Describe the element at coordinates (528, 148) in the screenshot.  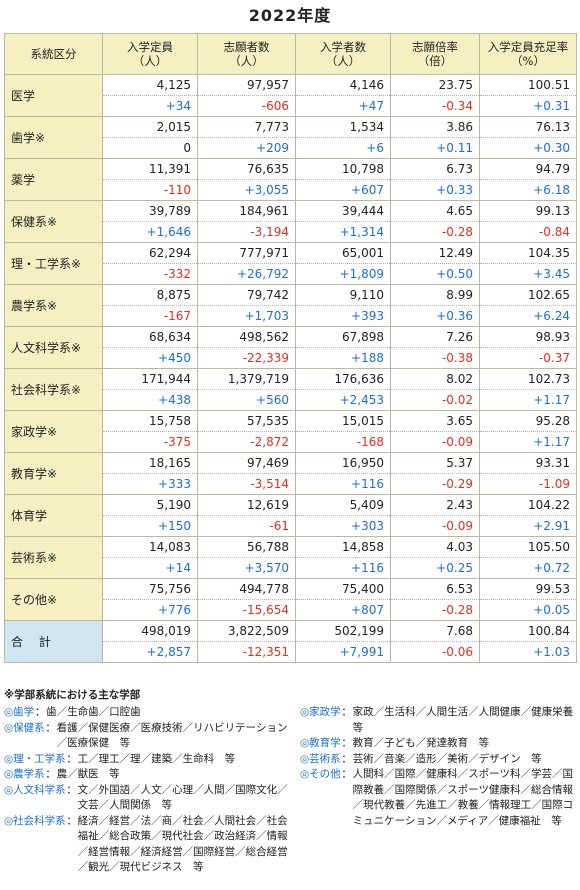
I see `change-cell: +0.30` at that location.